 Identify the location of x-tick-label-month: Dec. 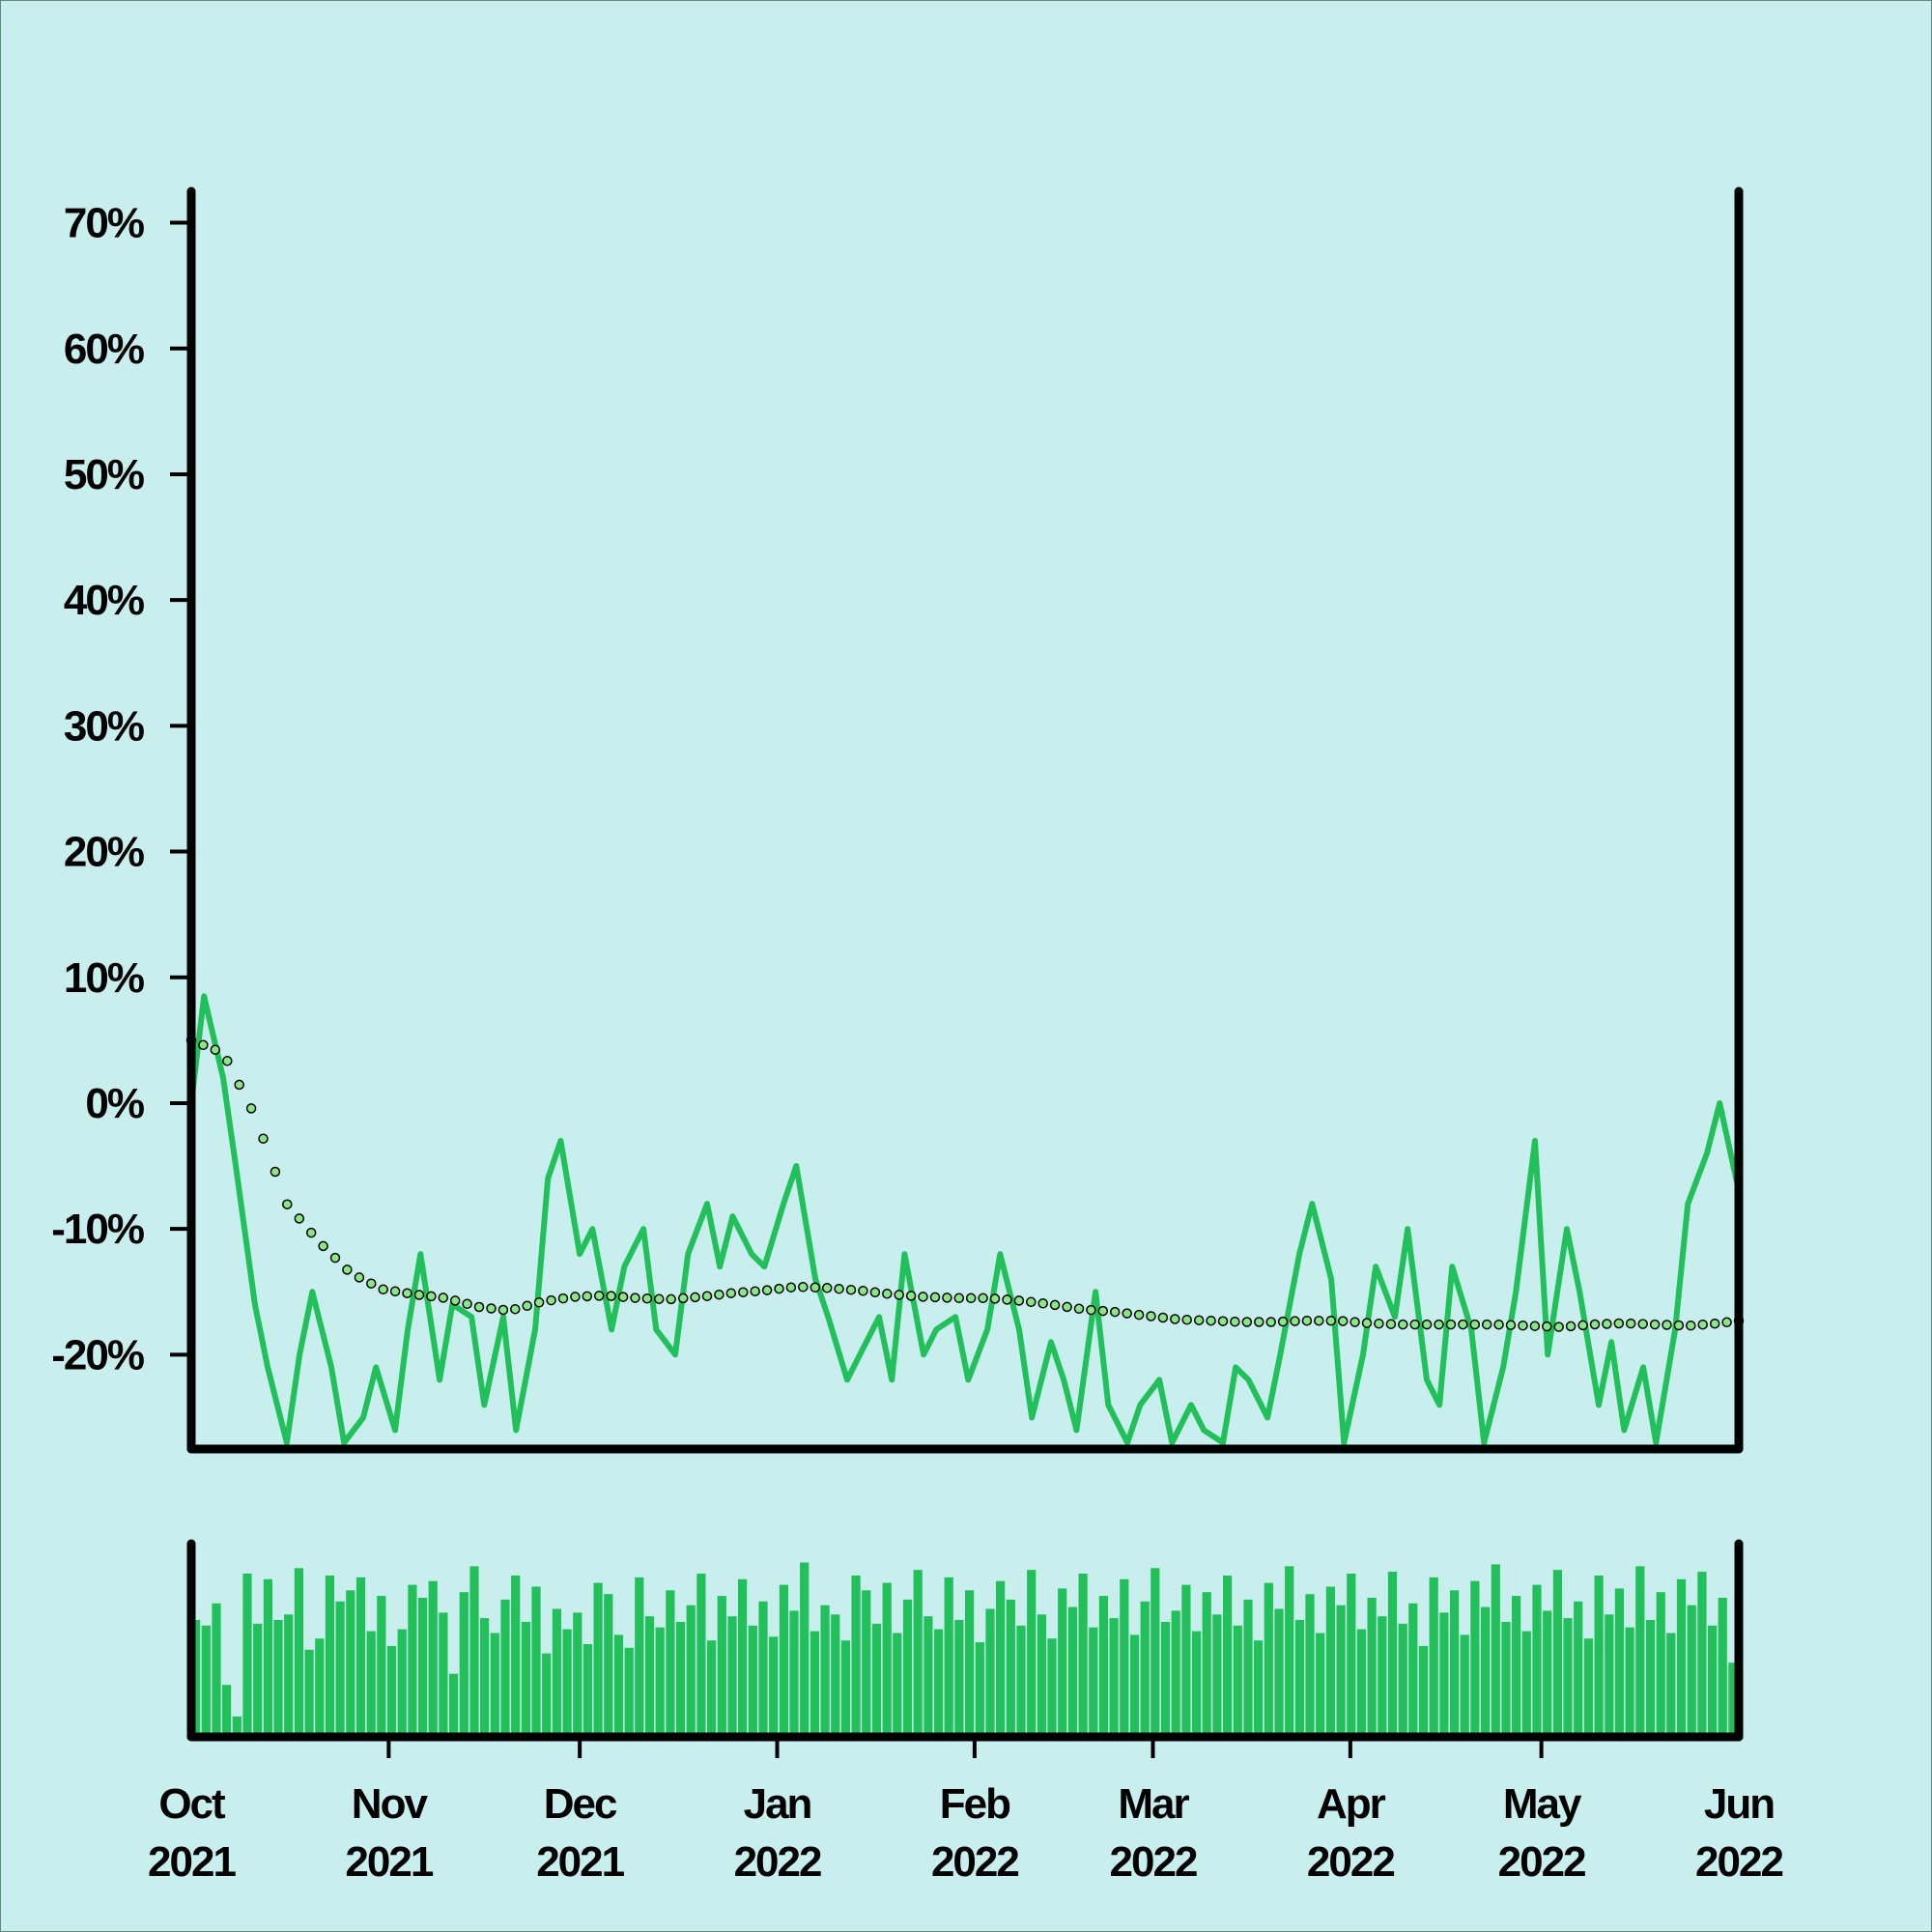
(580, 1804).